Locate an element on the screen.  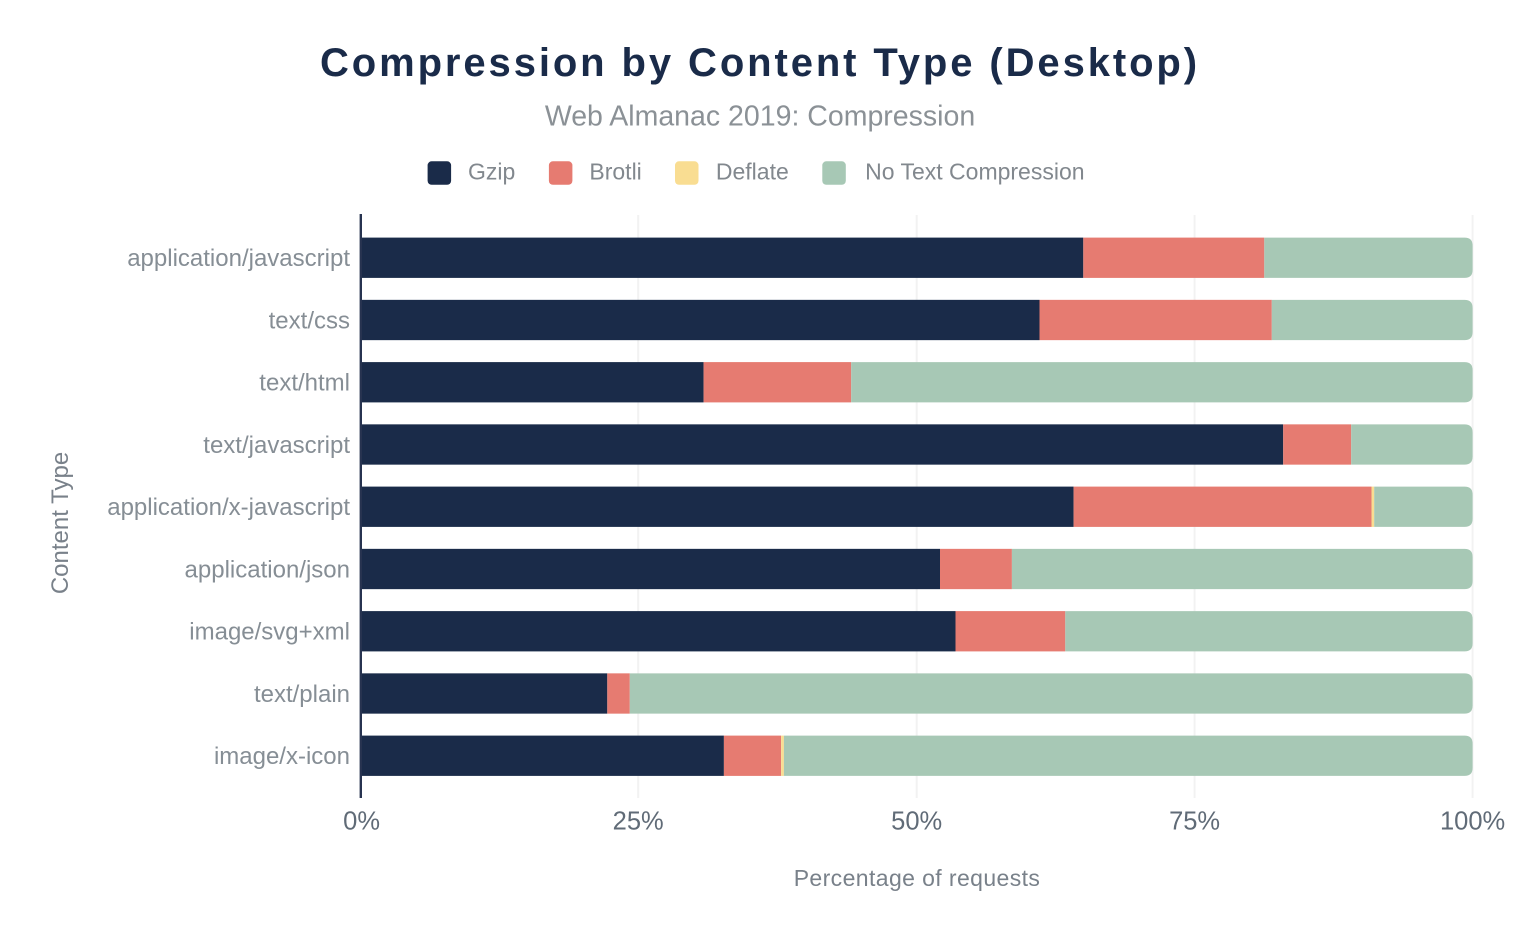
svg-text: image/x-icon is located at coordinates (282, 756).